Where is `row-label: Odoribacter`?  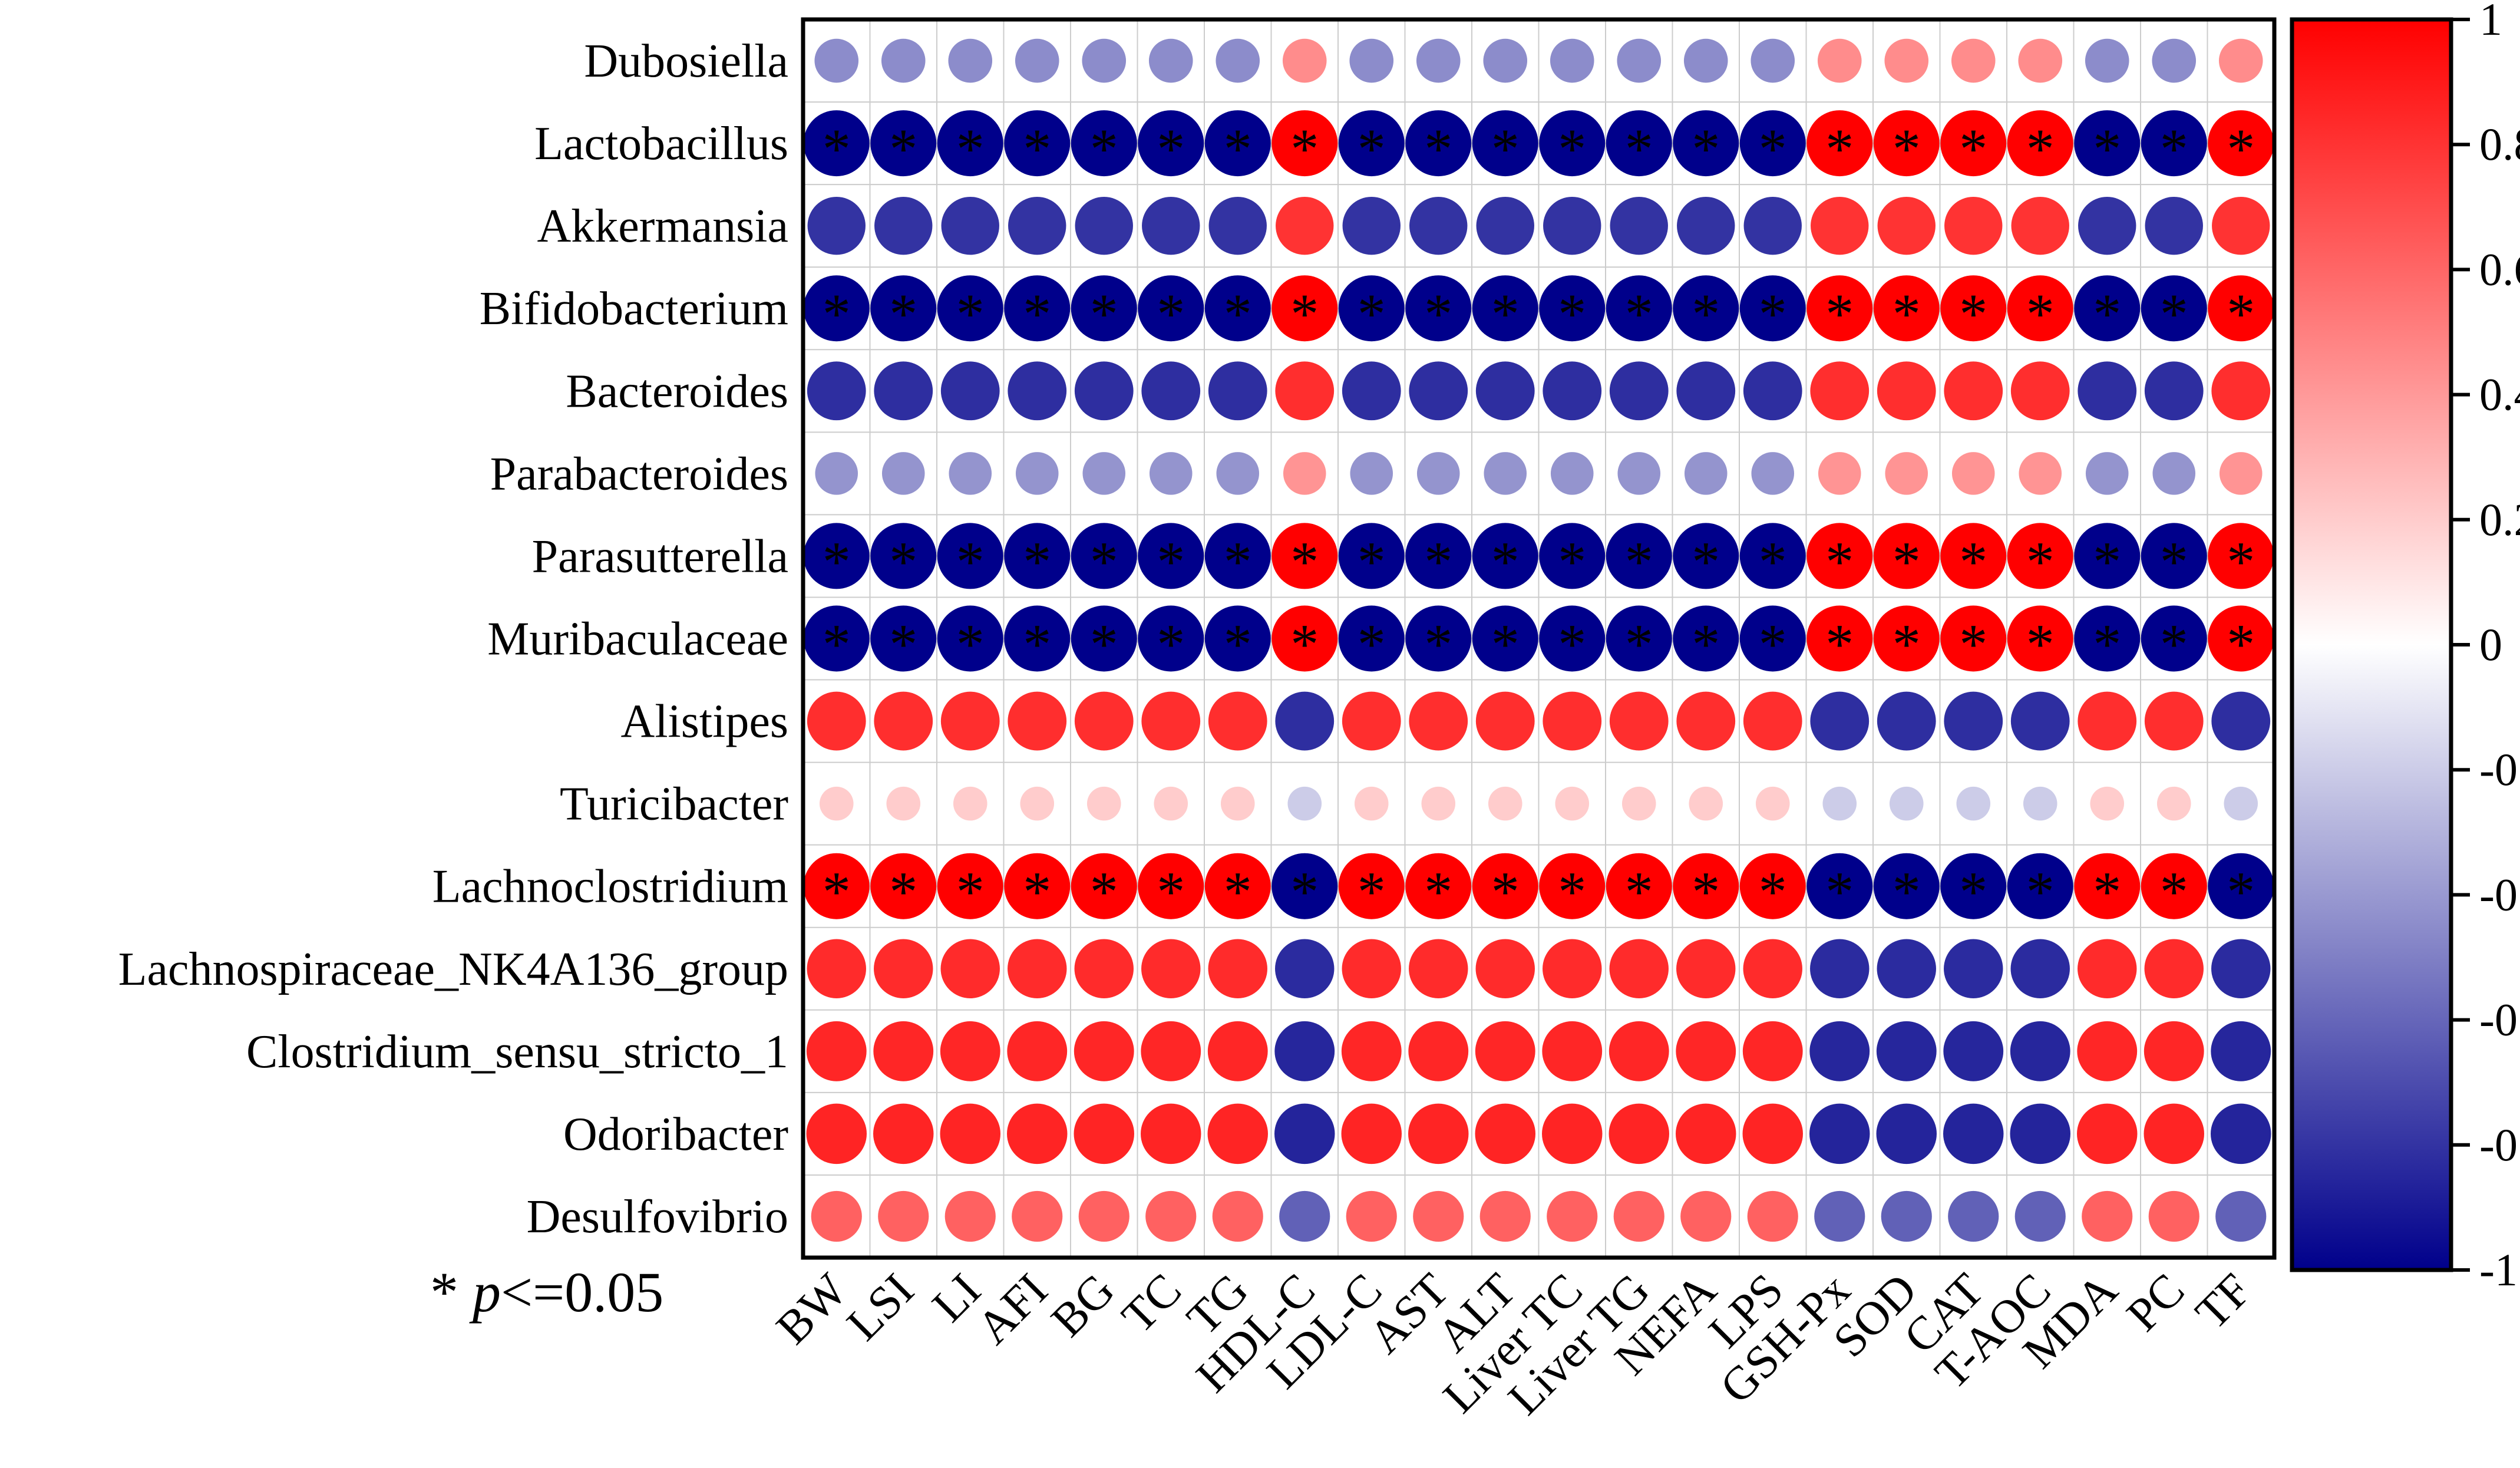 row-label: Odoribacter is located at coordinates (675, 1134).